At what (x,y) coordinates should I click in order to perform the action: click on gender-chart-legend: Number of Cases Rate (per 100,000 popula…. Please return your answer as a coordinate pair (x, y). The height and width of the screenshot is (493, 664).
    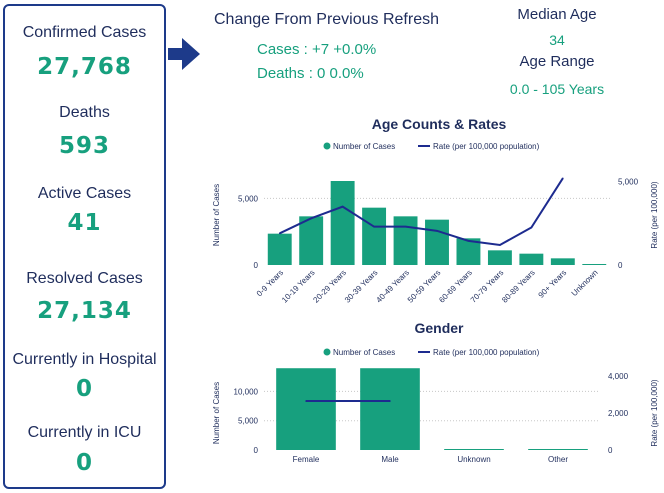
    Looking at the image, I should click on (431, 352).